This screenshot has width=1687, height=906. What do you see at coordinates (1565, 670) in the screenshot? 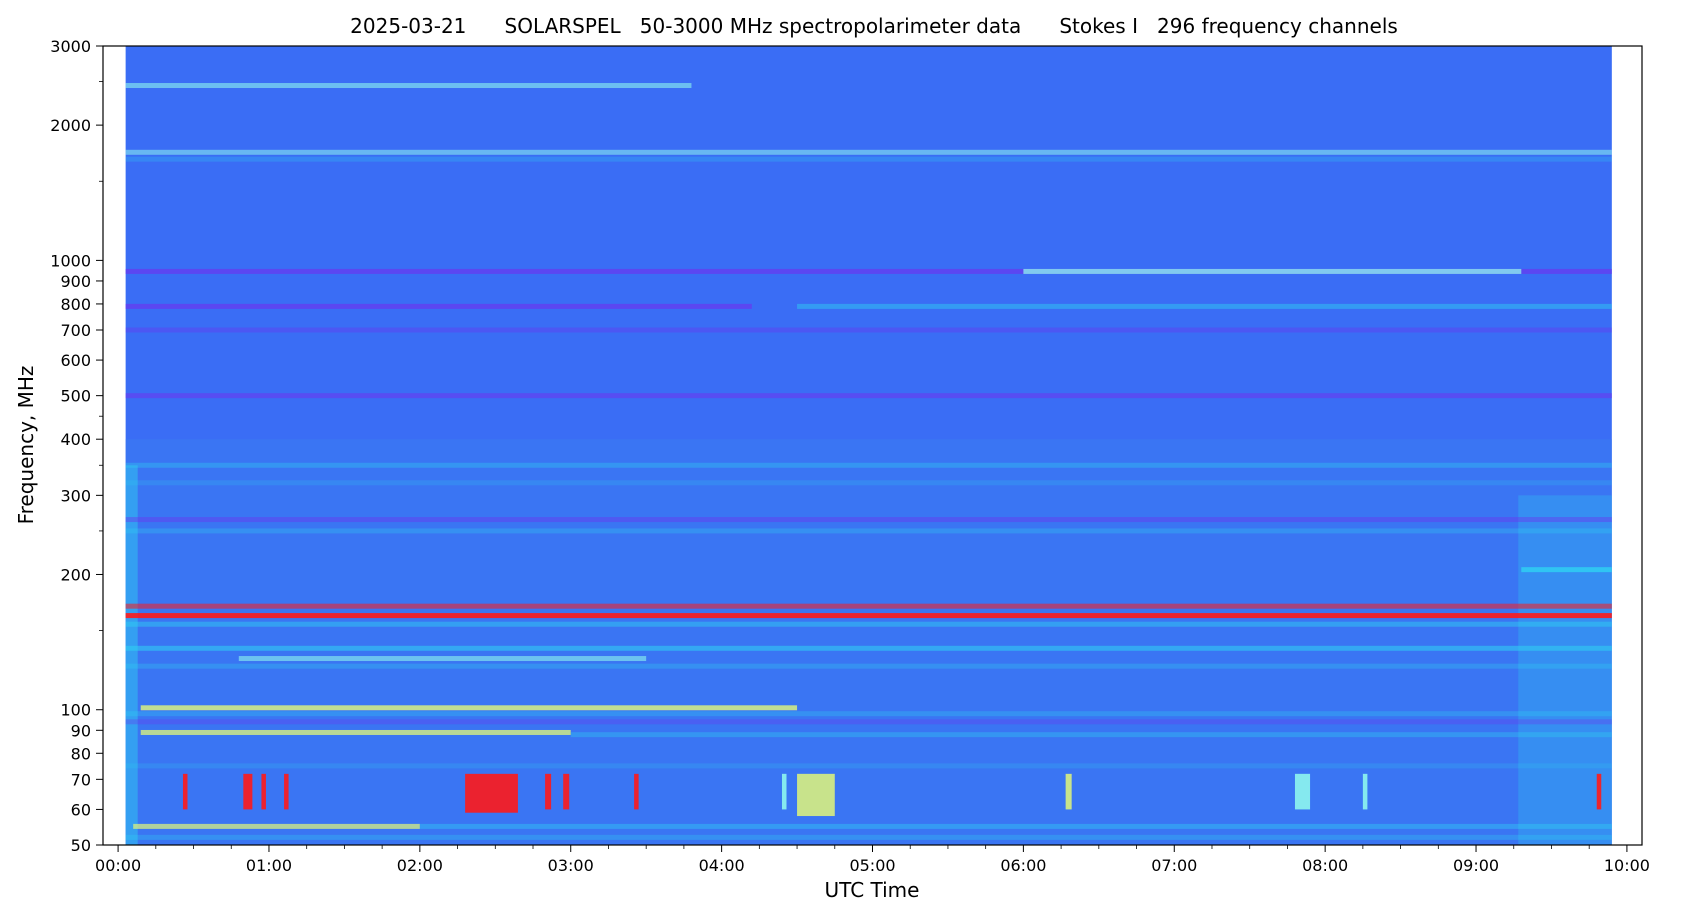
I see `late-shift-region` at bounding box center [1565, 670].